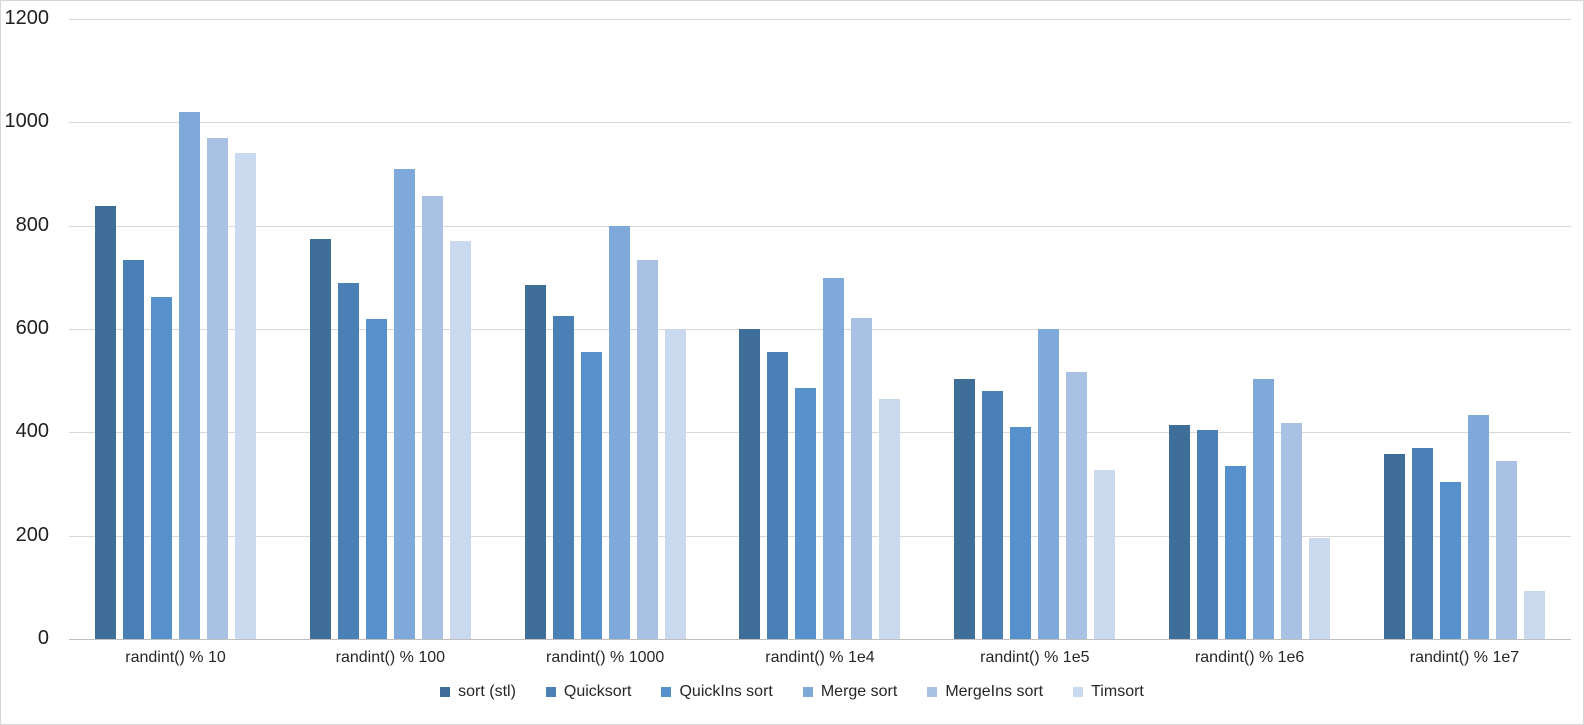  Describe the element at coordinates (390, 657) in the screenshot. I see `x-axis-label: randint() % 100` at that location.